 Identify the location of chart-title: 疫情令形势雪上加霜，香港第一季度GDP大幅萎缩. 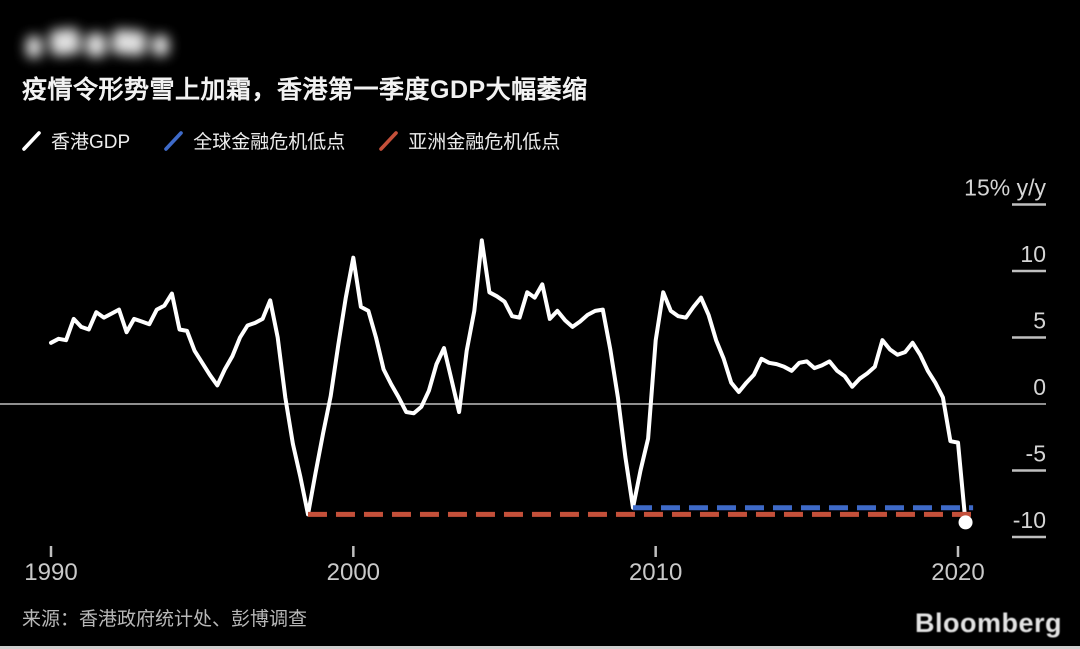
(305, 90).